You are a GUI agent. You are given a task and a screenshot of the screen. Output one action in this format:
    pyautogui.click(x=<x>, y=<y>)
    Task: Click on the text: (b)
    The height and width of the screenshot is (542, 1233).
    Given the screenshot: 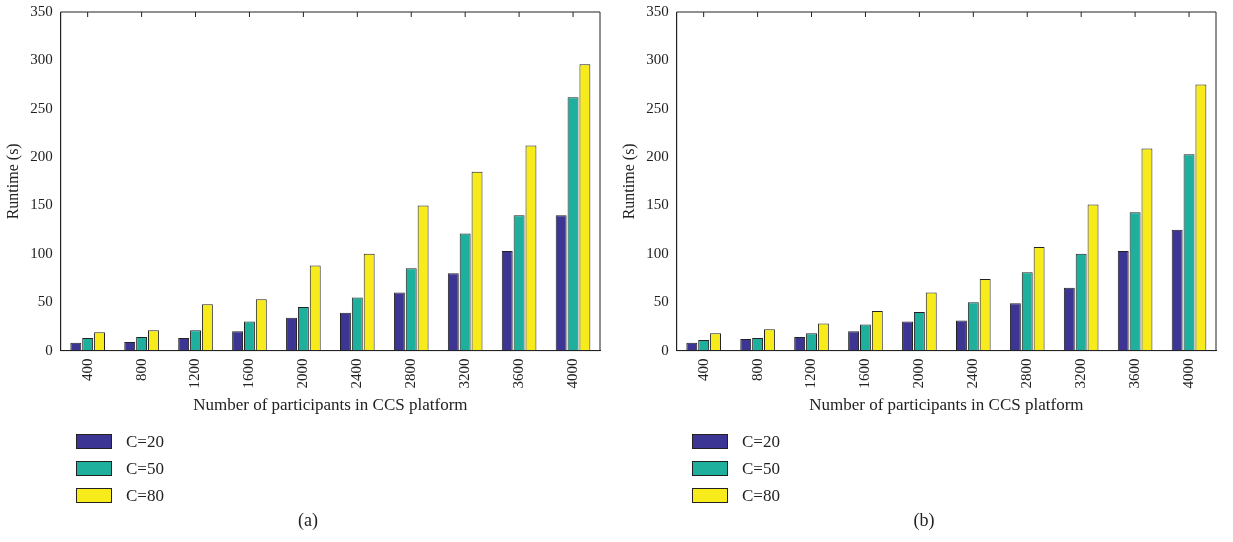 What is the action you would take?
    pyautogui.click(x=924, y=520)
    